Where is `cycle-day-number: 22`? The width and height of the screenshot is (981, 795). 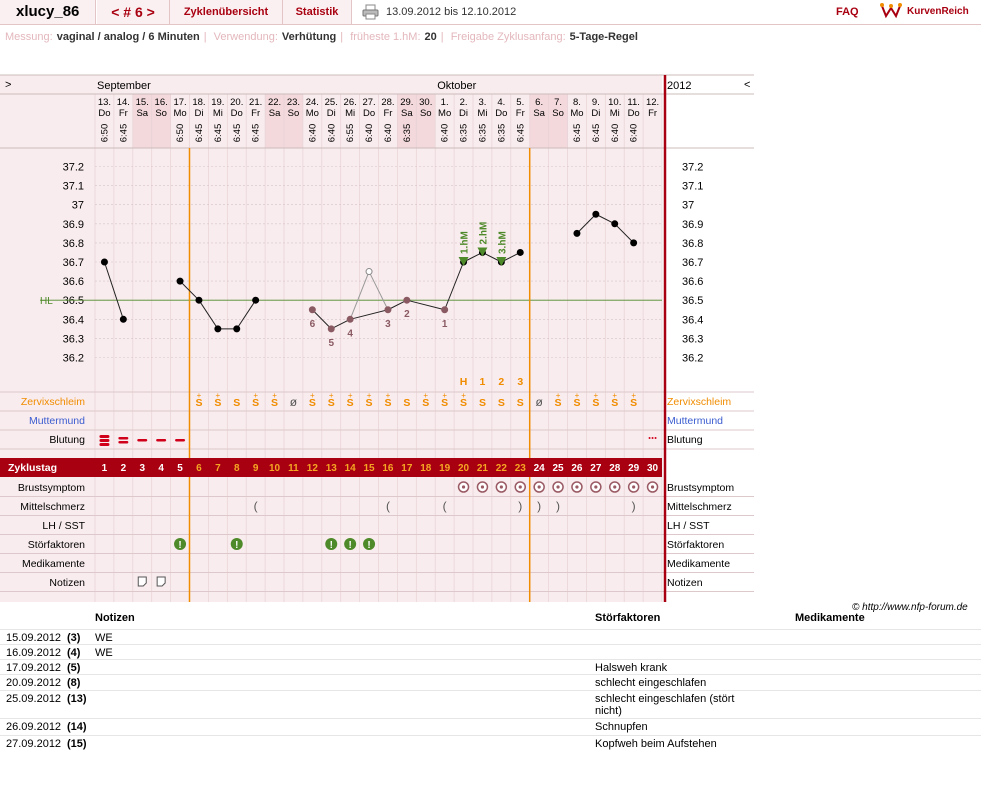
cycle-day-number: 22 is located at coordinates (502, 468).